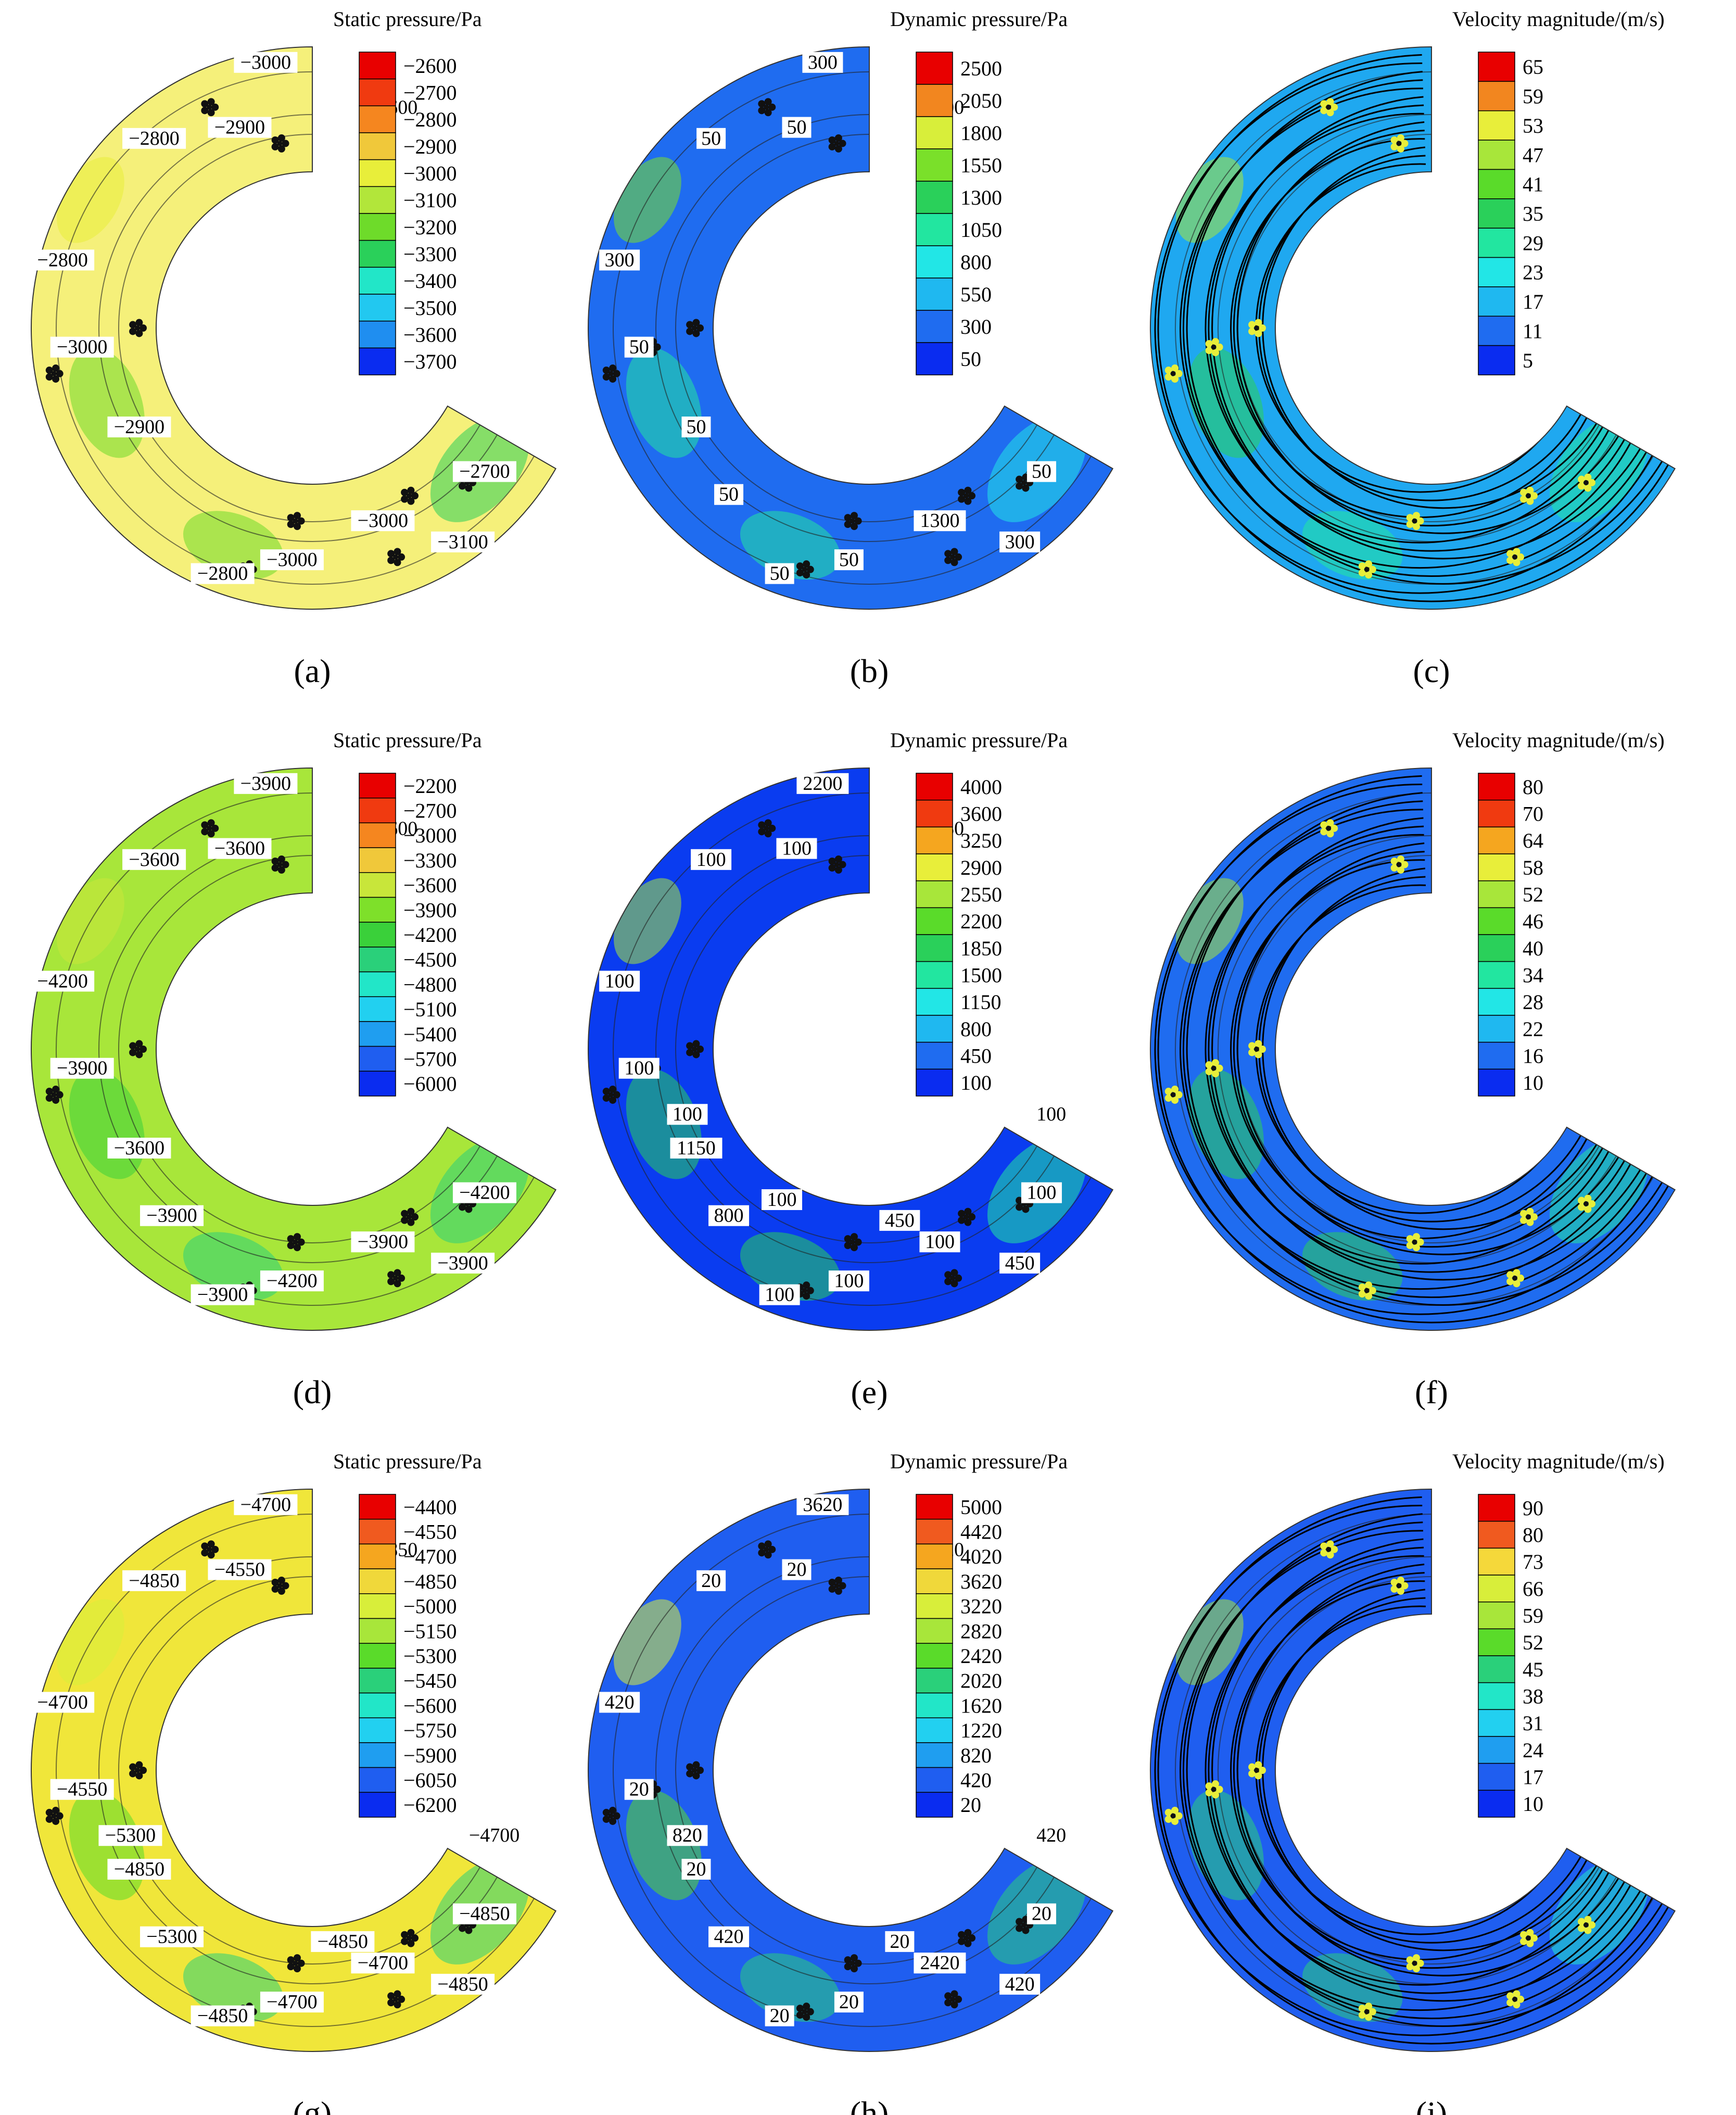  I want to click on legend-label: 59, so click(1533, 96).